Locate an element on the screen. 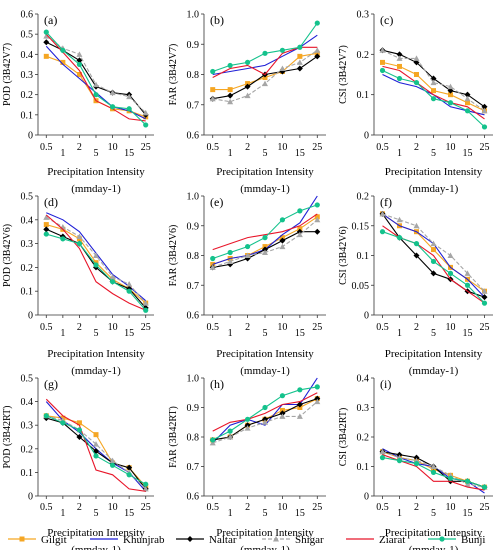 The height and width of the screenshot is (550, 503). legend-label: Gilgit is located at coordinates (54, 540).